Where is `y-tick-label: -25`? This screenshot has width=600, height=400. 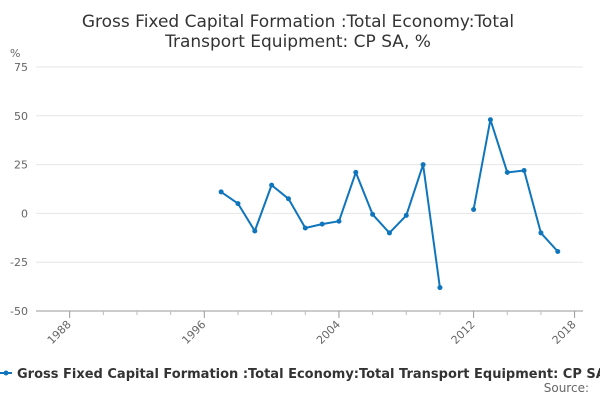 y-tick-label: -25 is located at coordinates (19, 262).